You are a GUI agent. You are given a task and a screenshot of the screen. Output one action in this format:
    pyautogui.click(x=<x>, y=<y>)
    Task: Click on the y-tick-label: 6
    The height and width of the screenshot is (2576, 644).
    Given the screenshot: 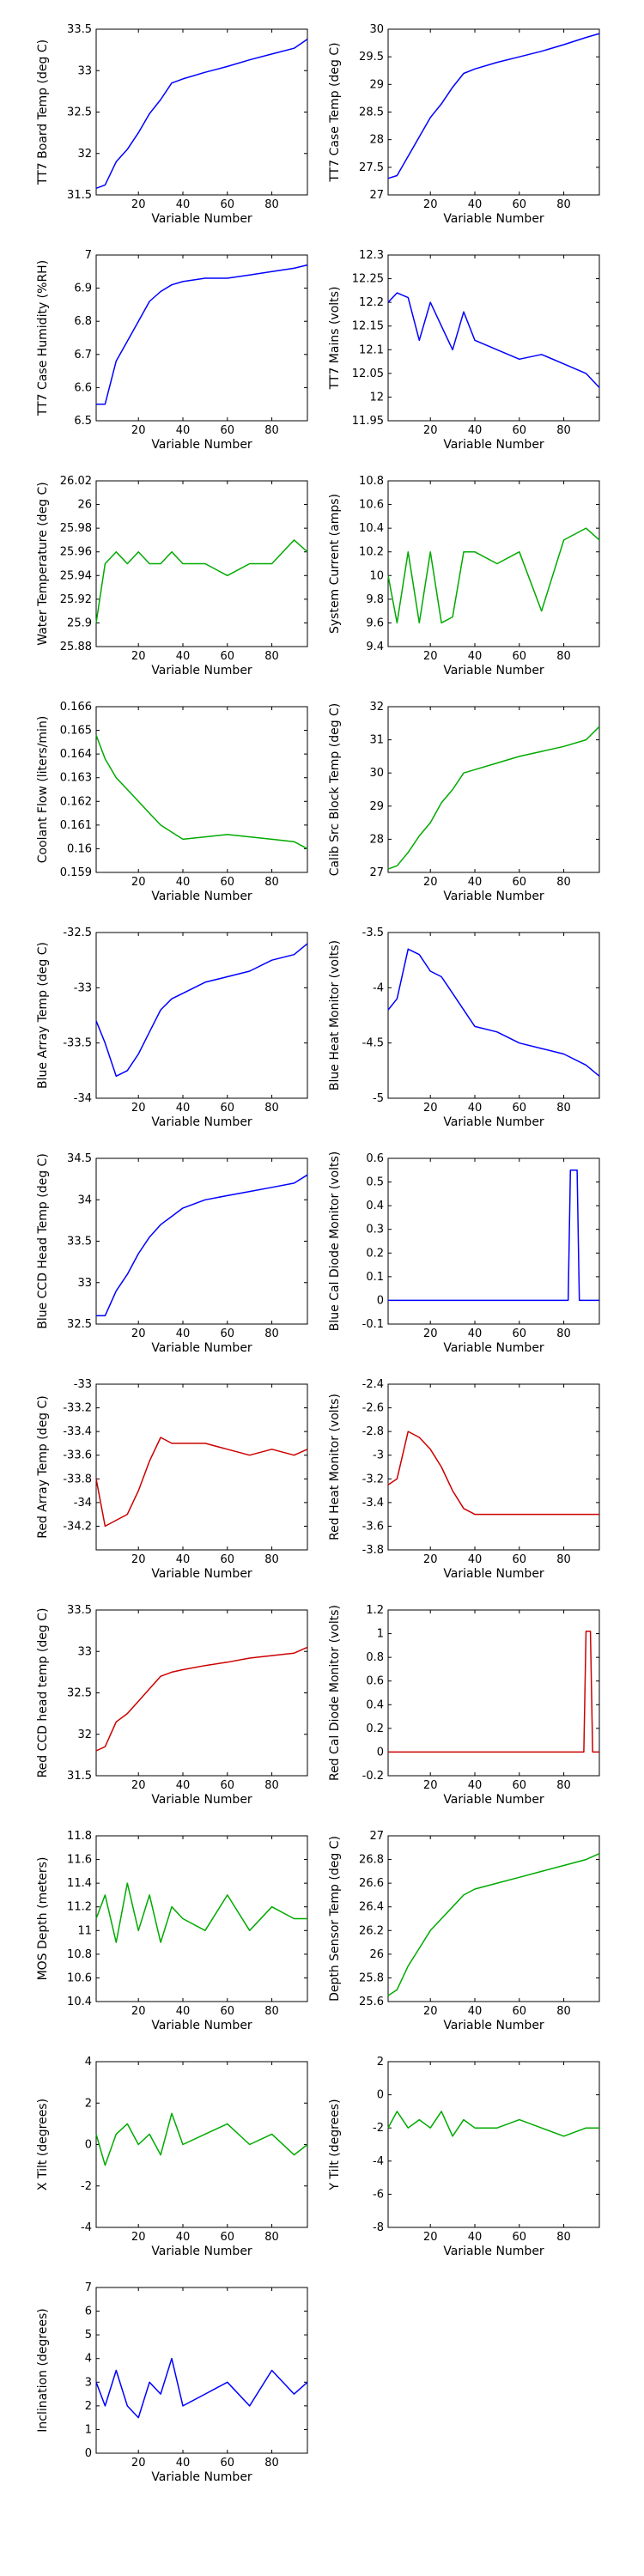 What is the action you would take?
    pyautogui.click(x=88, y=2312)
    